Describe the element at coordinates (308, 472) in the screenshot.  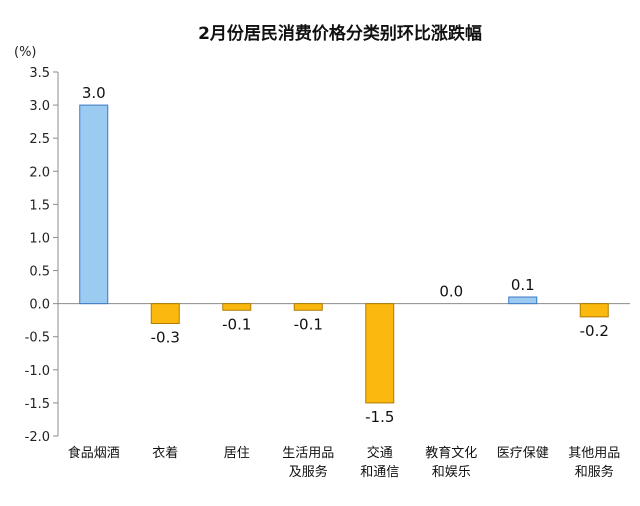
I see `x-category-label: 及服务` at that location.